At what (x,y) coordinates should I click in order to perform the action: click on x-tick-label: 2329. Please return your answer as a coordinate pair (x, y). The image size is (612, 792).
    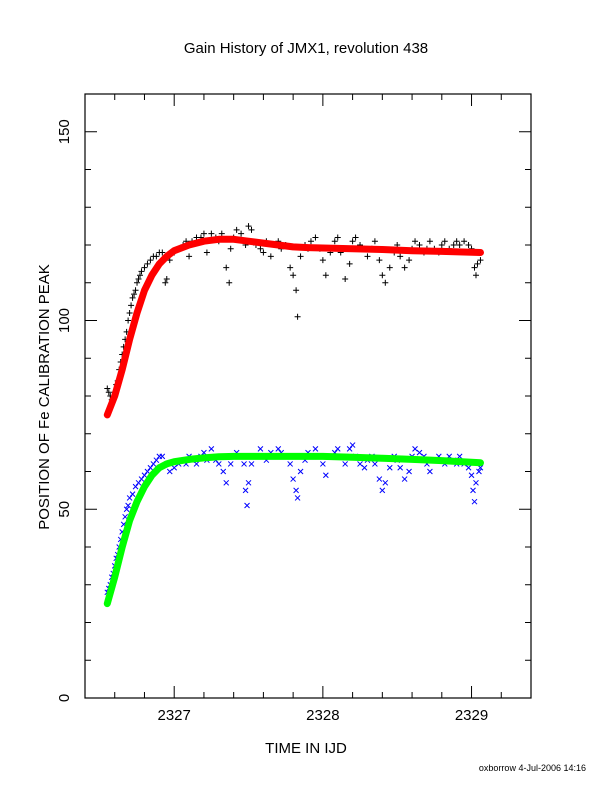
    Looking at the image, I should click on (471, 715).